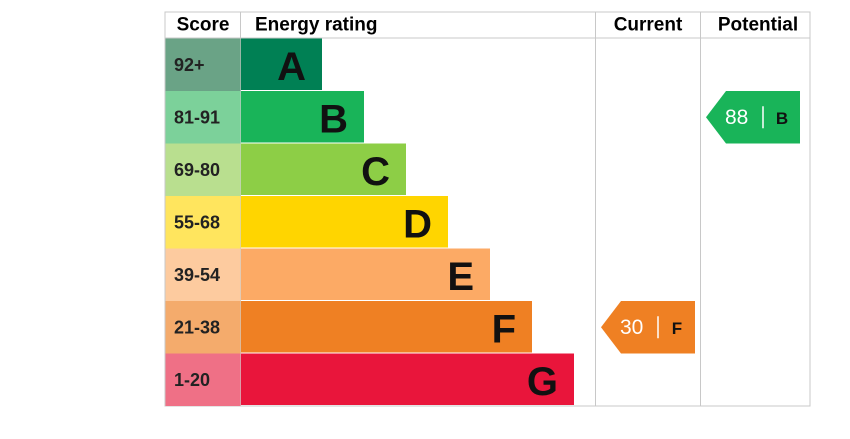 The height and width of the screenshot is (439, 850). I want to click on current-band: F, so click(677, 328).